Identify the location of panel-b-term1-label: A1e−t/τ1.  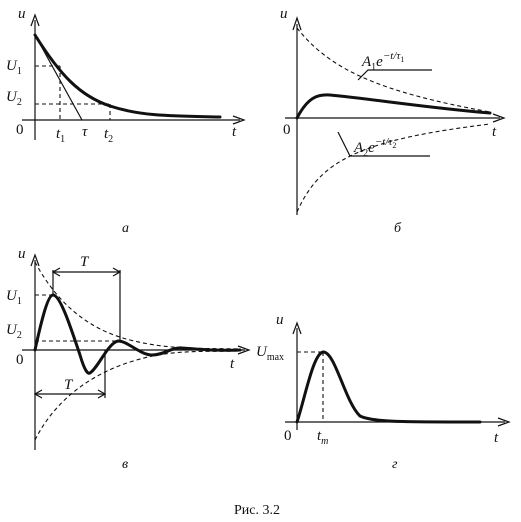
(382, 61).